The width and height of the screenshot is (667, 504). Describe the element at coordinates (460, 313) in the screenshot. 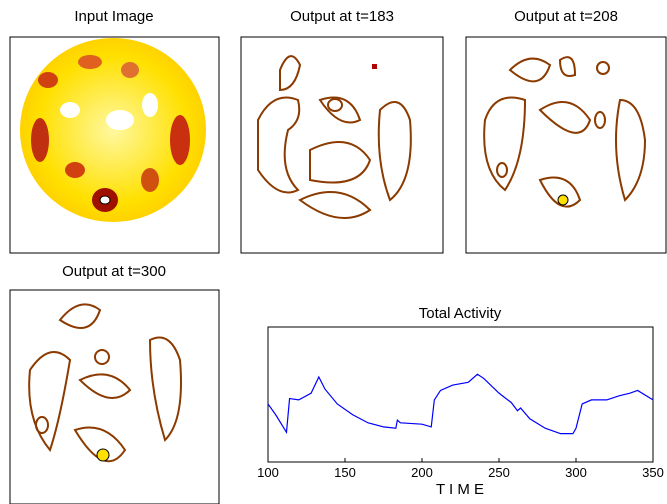

I see `chart-title: Total Activity` at that location.